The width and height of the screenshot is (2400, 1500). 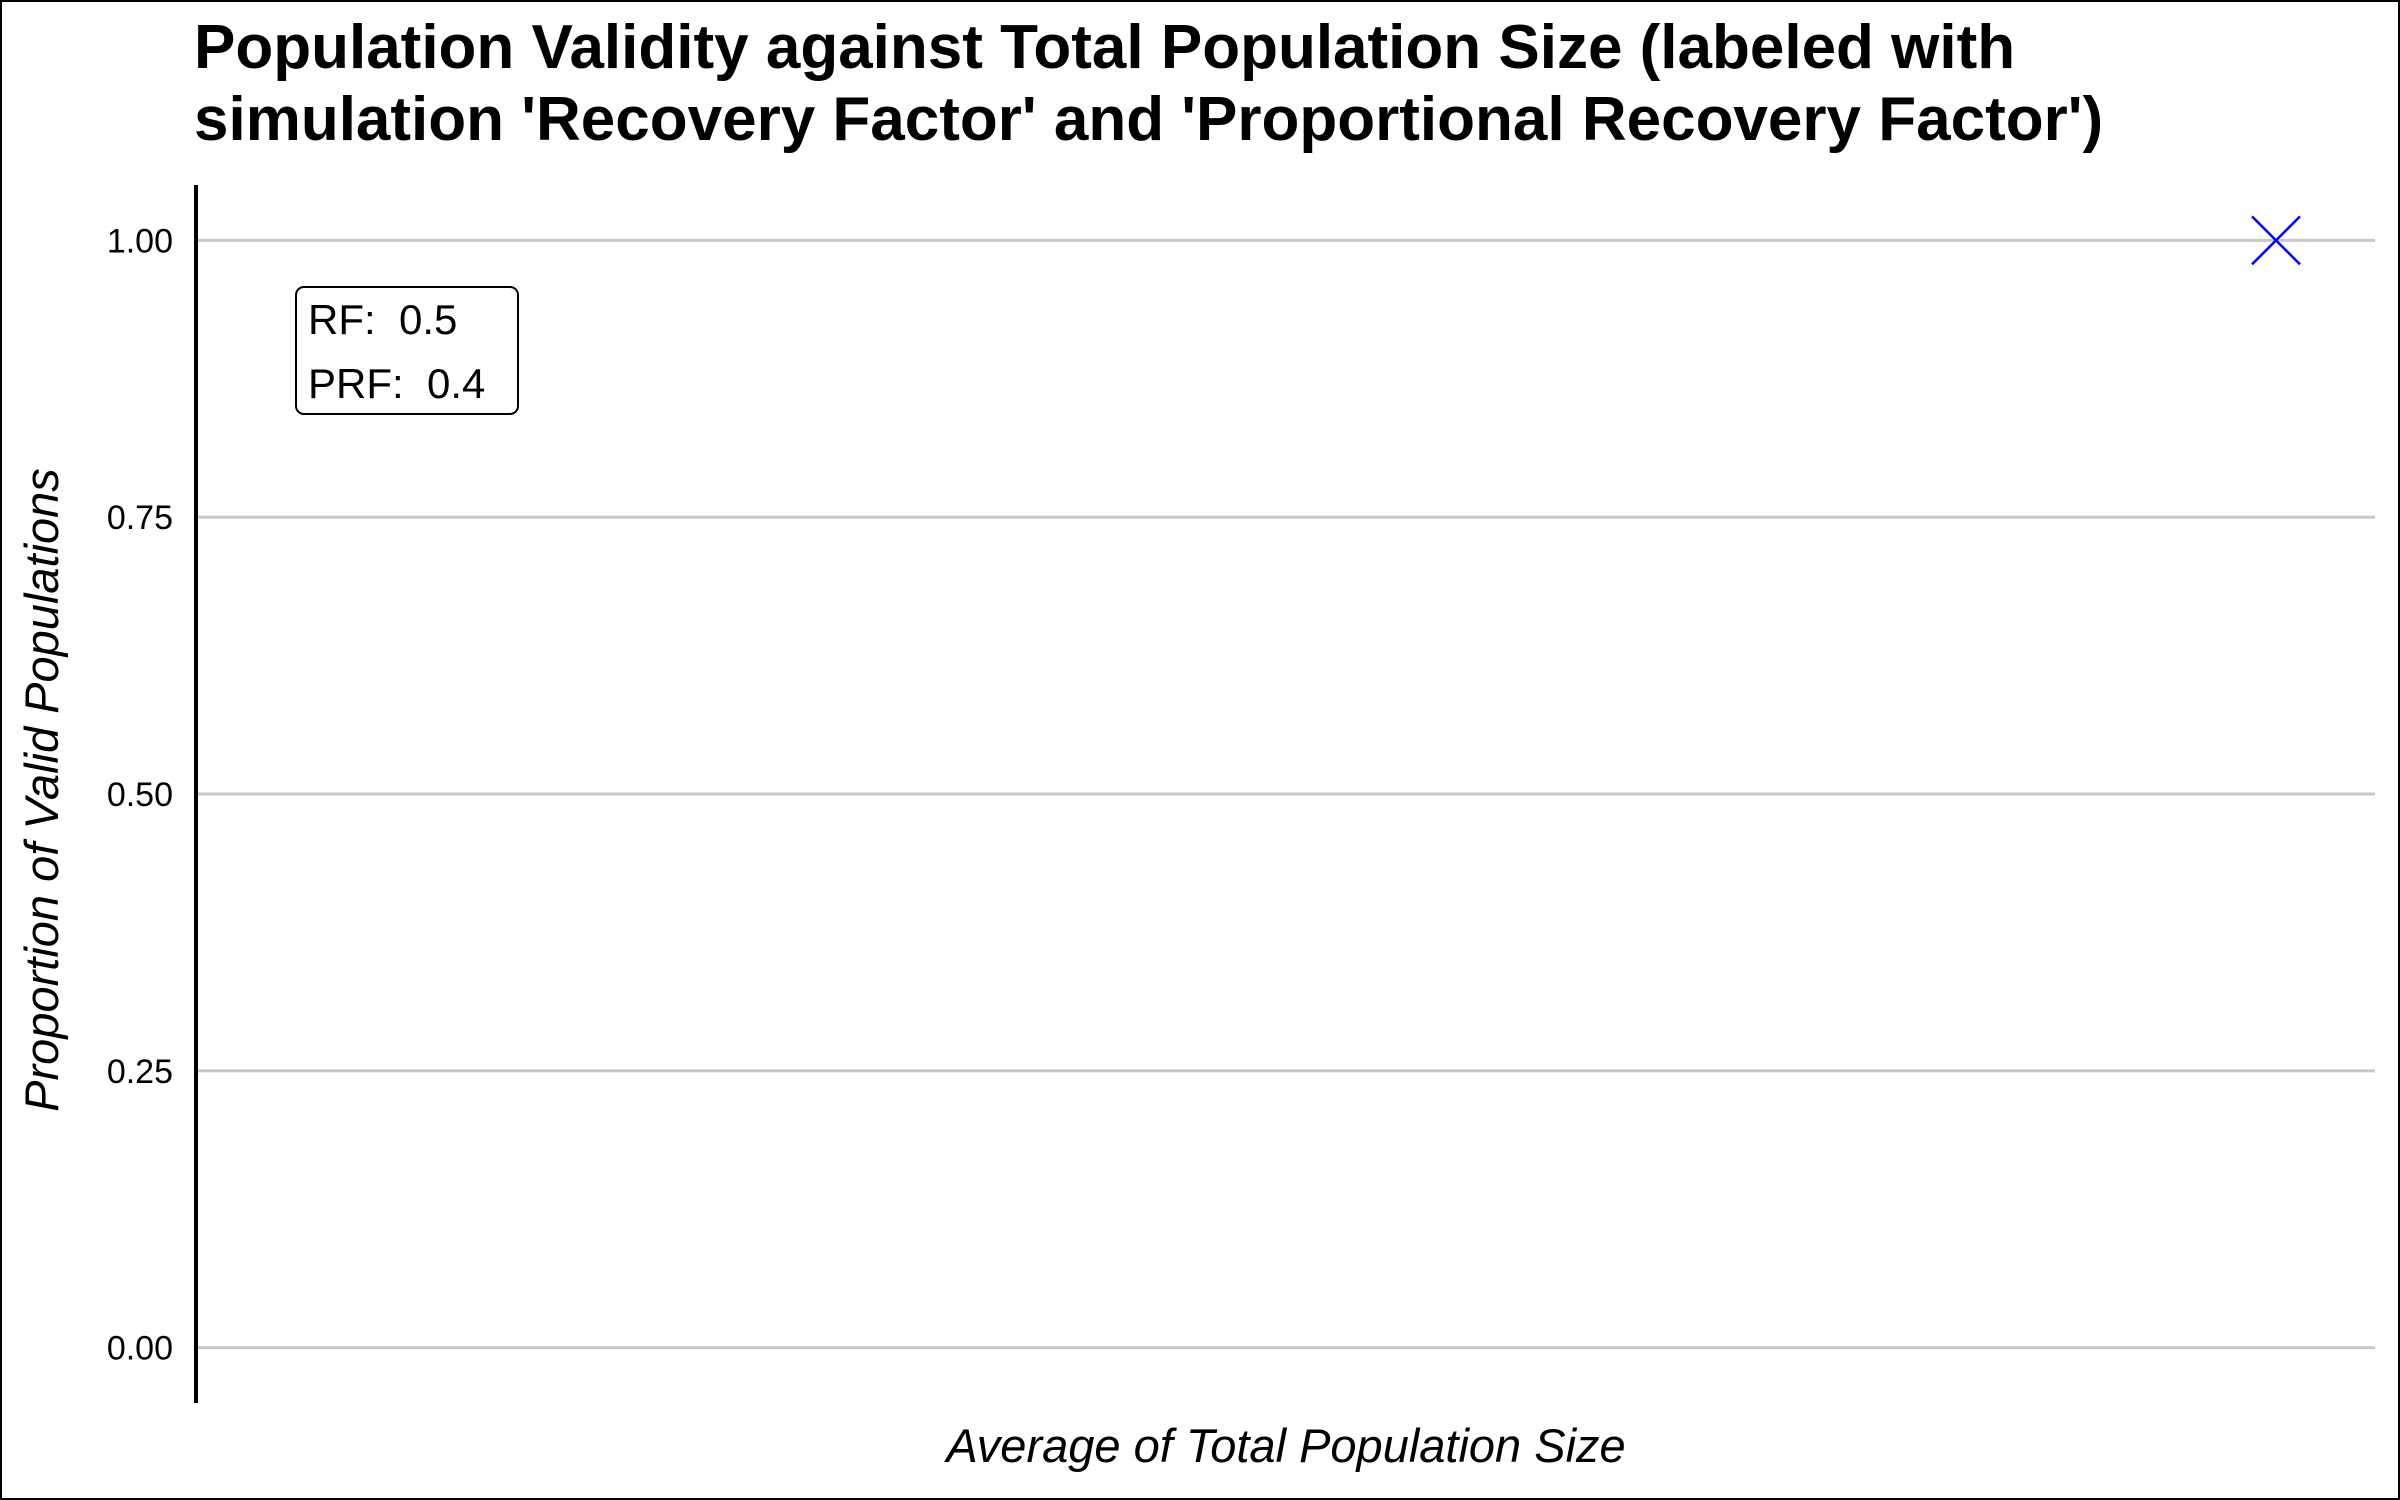 I want to click on y-tick-label-0: 0.00, so click(x=140, y=1349).